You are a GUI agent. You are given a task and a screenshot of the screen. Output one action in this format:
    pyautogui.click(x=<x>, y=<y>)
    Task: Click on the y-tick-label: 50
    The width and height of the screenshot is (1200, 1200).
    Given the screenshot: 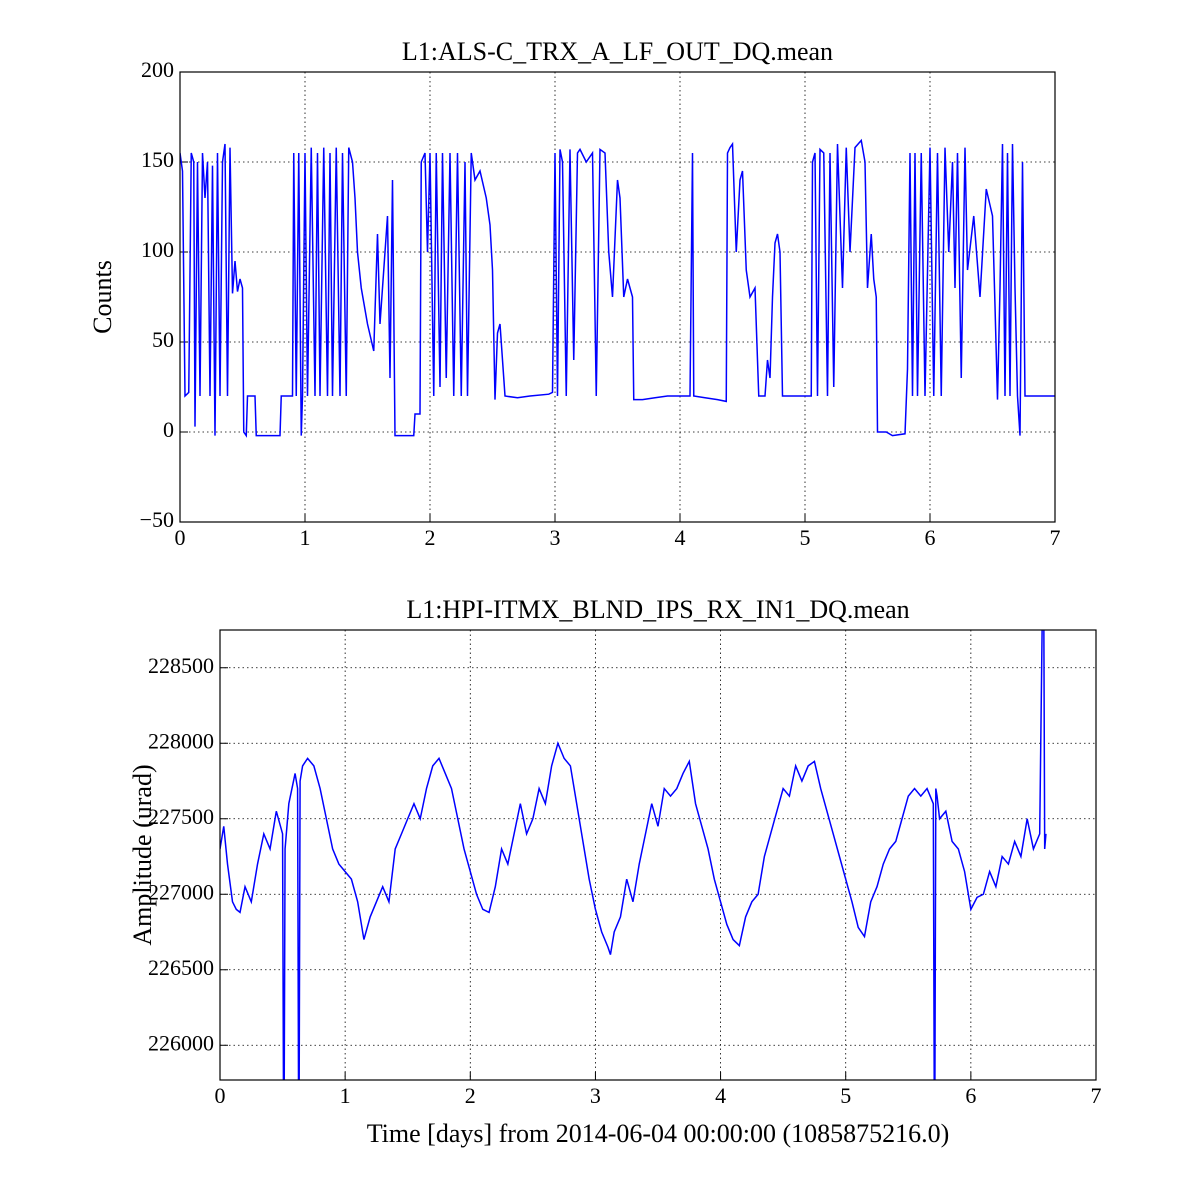 What is the action you would take?
    pyautogui.click(x=163, y=339)
    